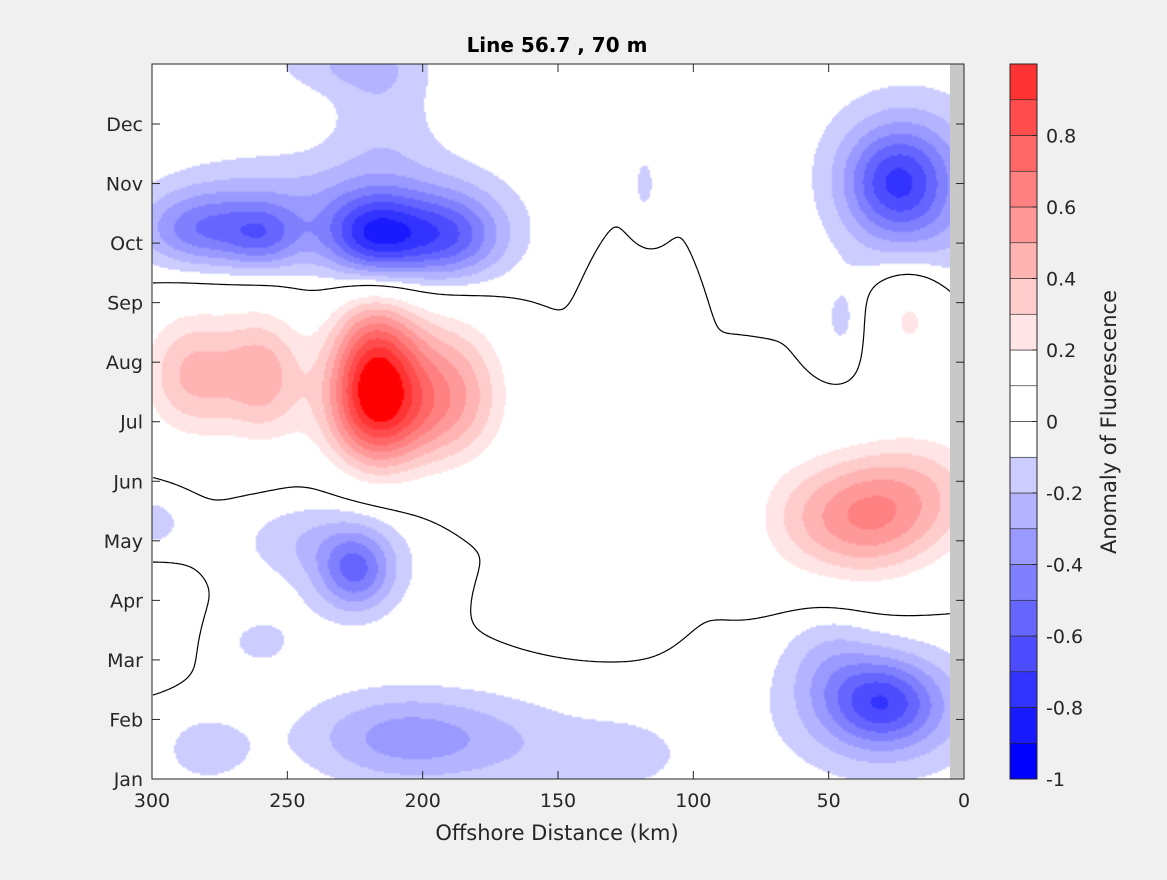  I want to click on y-tick-label: May, so click(123, 542).